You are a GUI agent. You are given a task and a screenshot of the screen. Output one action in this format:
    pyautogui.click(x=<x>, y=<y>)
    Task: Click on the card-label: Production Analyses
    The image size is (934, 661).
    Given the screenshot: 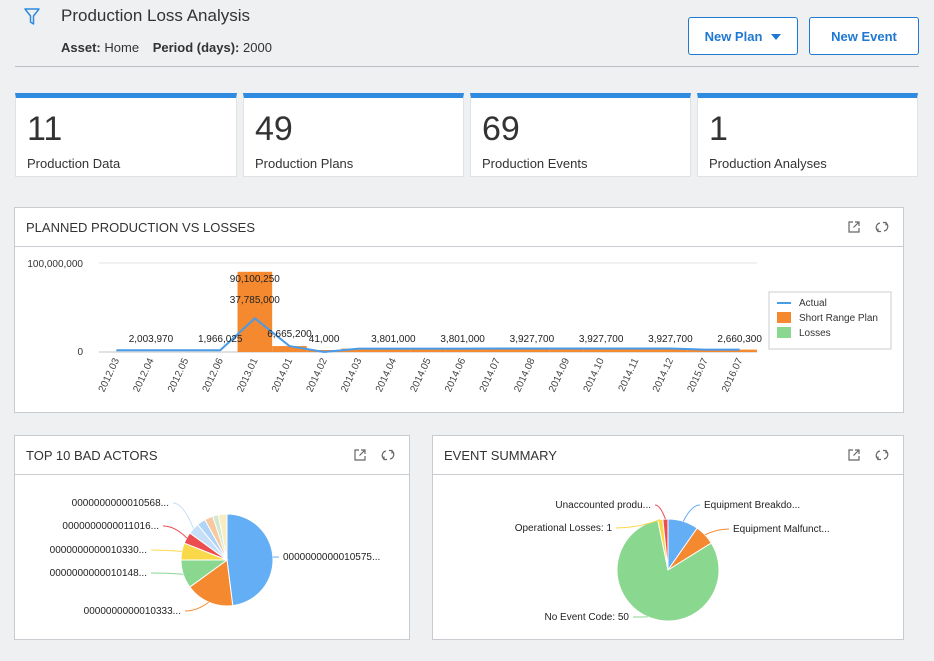 What is the action you would take?
    pyautogui.click(x=768, y=163)
    